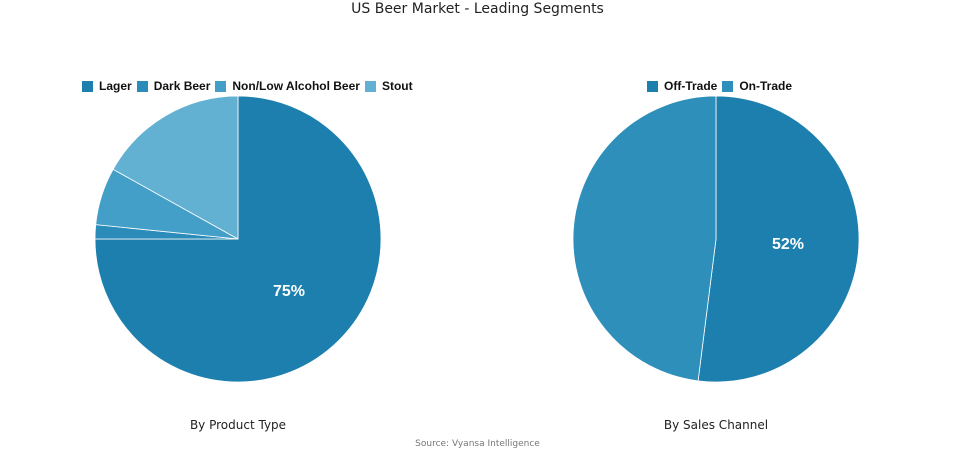 The width and height of the screenshot is (955, 454). Describe the element at coordinates (296, 86) in the screenshot. I see `legend-label: Non/Low Alcohol Beer` at that location.